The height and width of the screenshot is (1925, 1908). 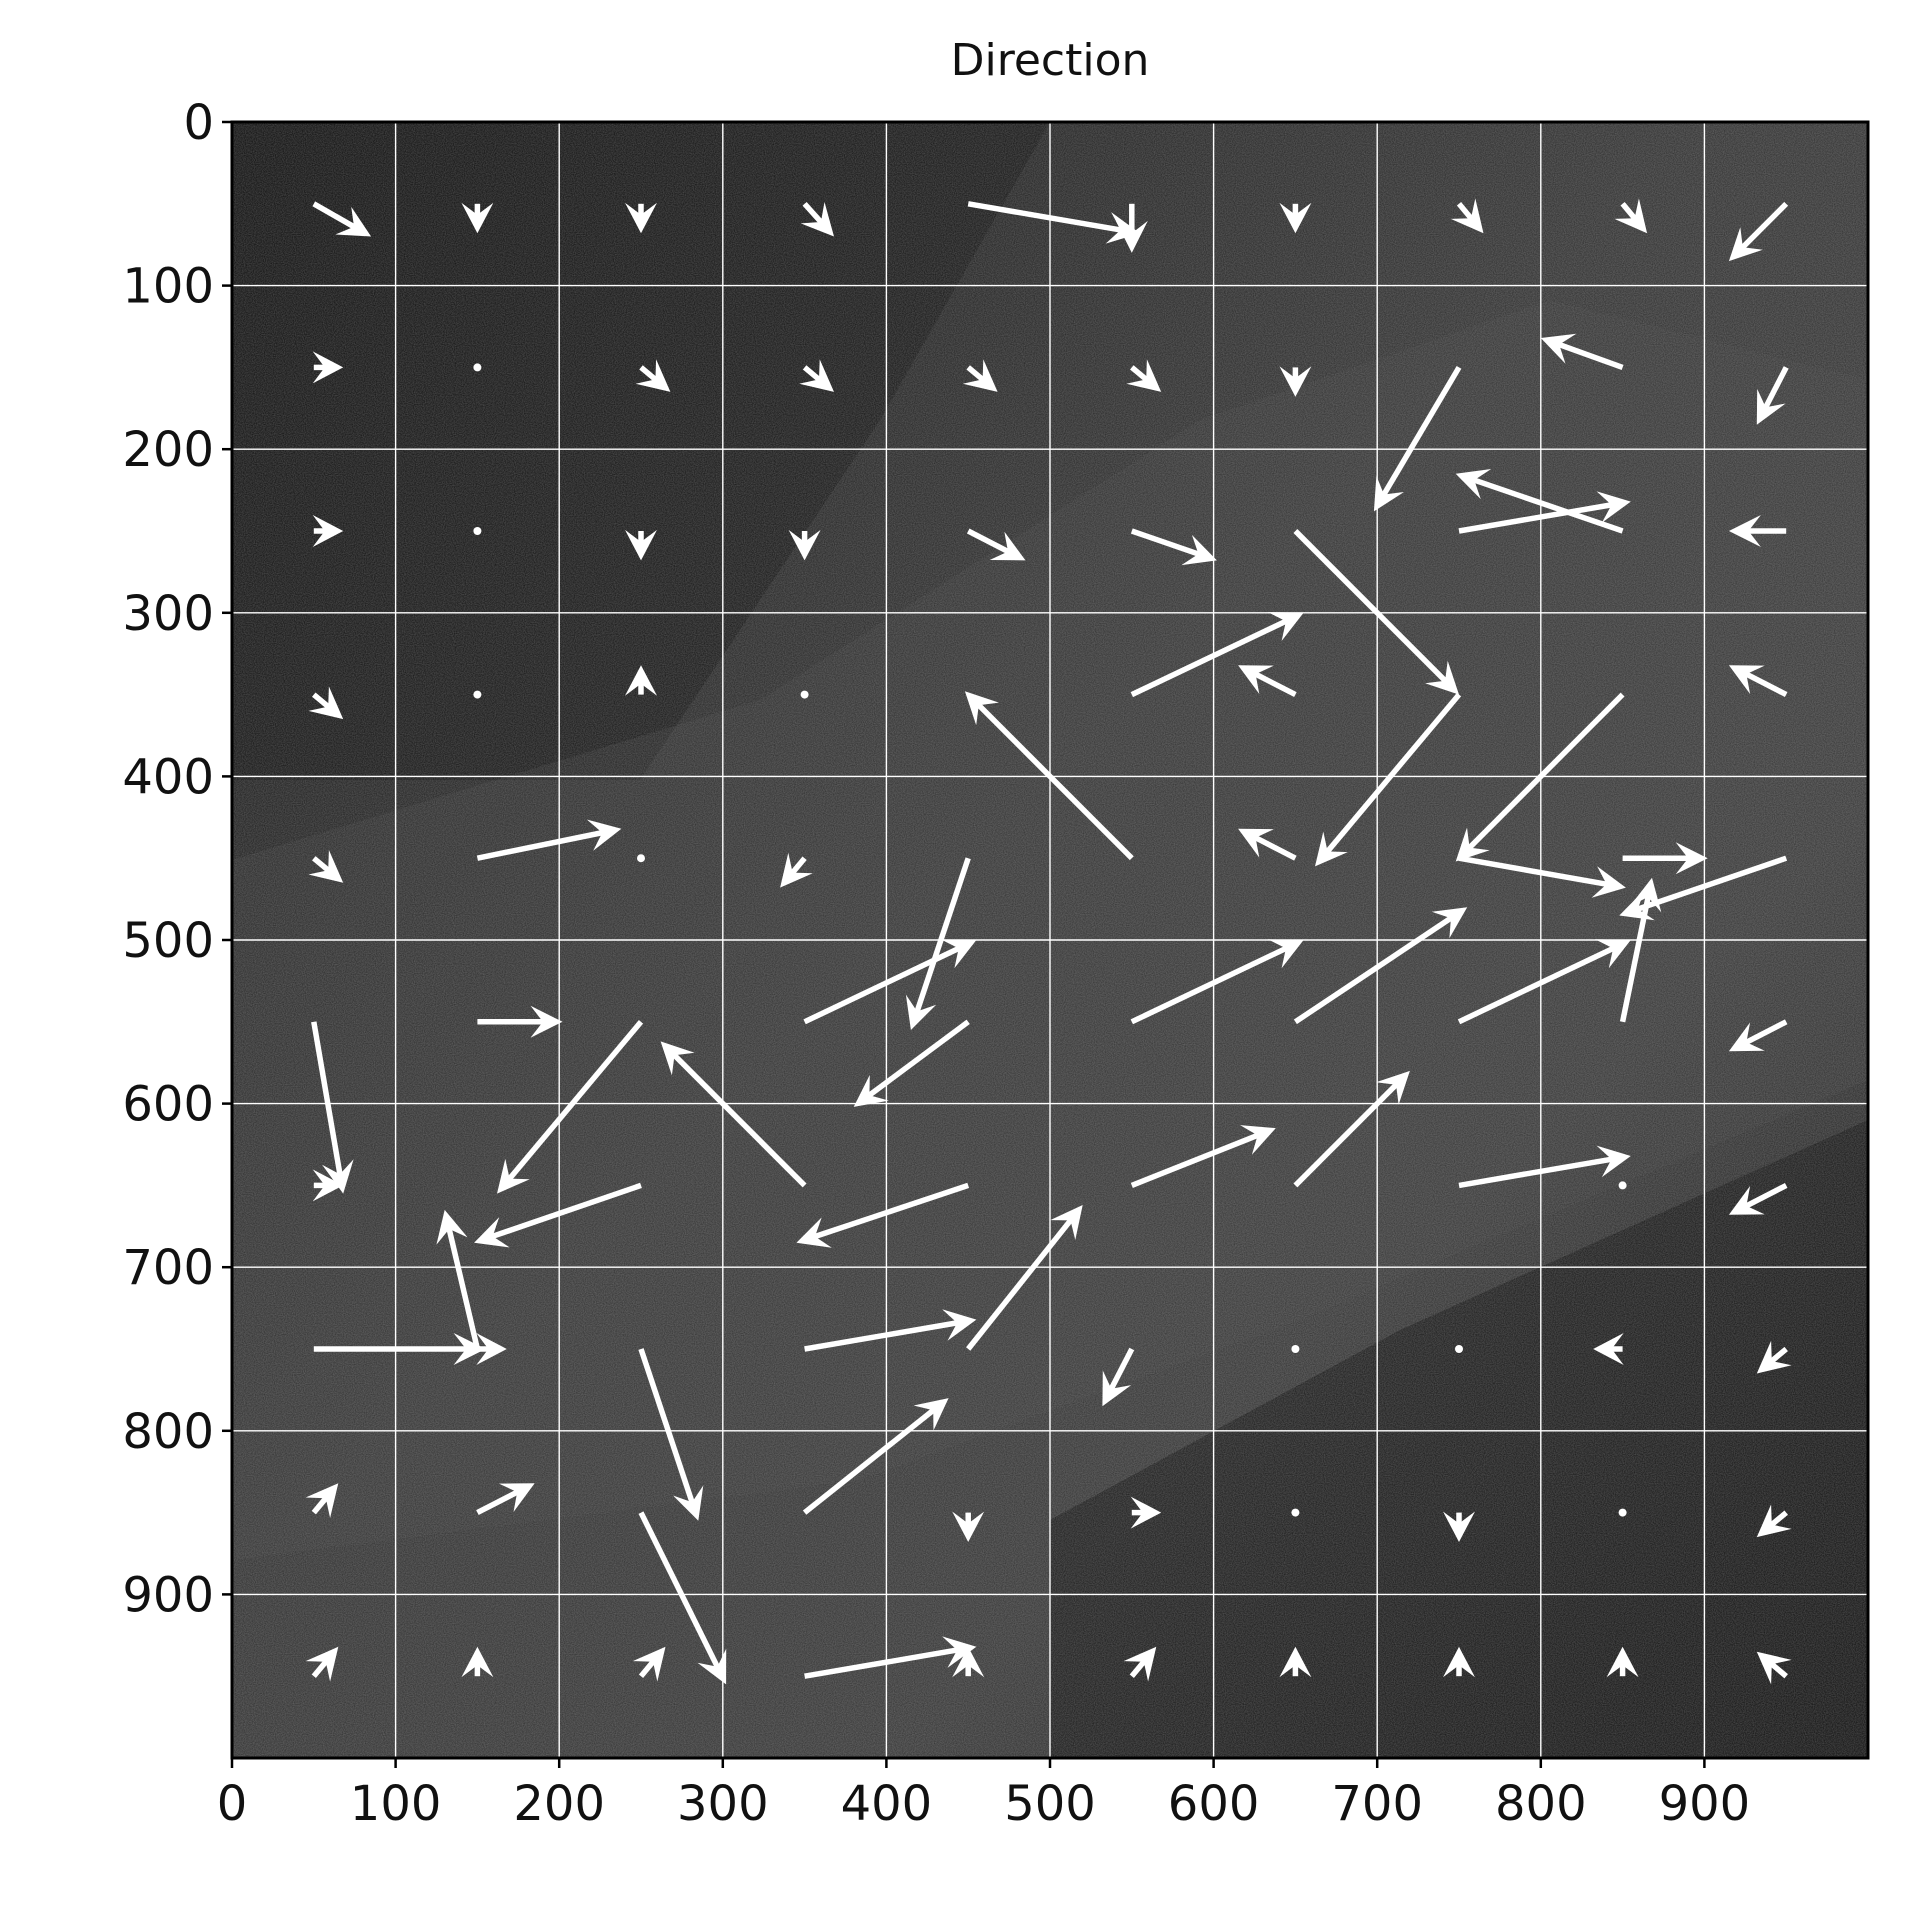 I want to click on y-tick-label: 800, so click(x=168, y=1432).